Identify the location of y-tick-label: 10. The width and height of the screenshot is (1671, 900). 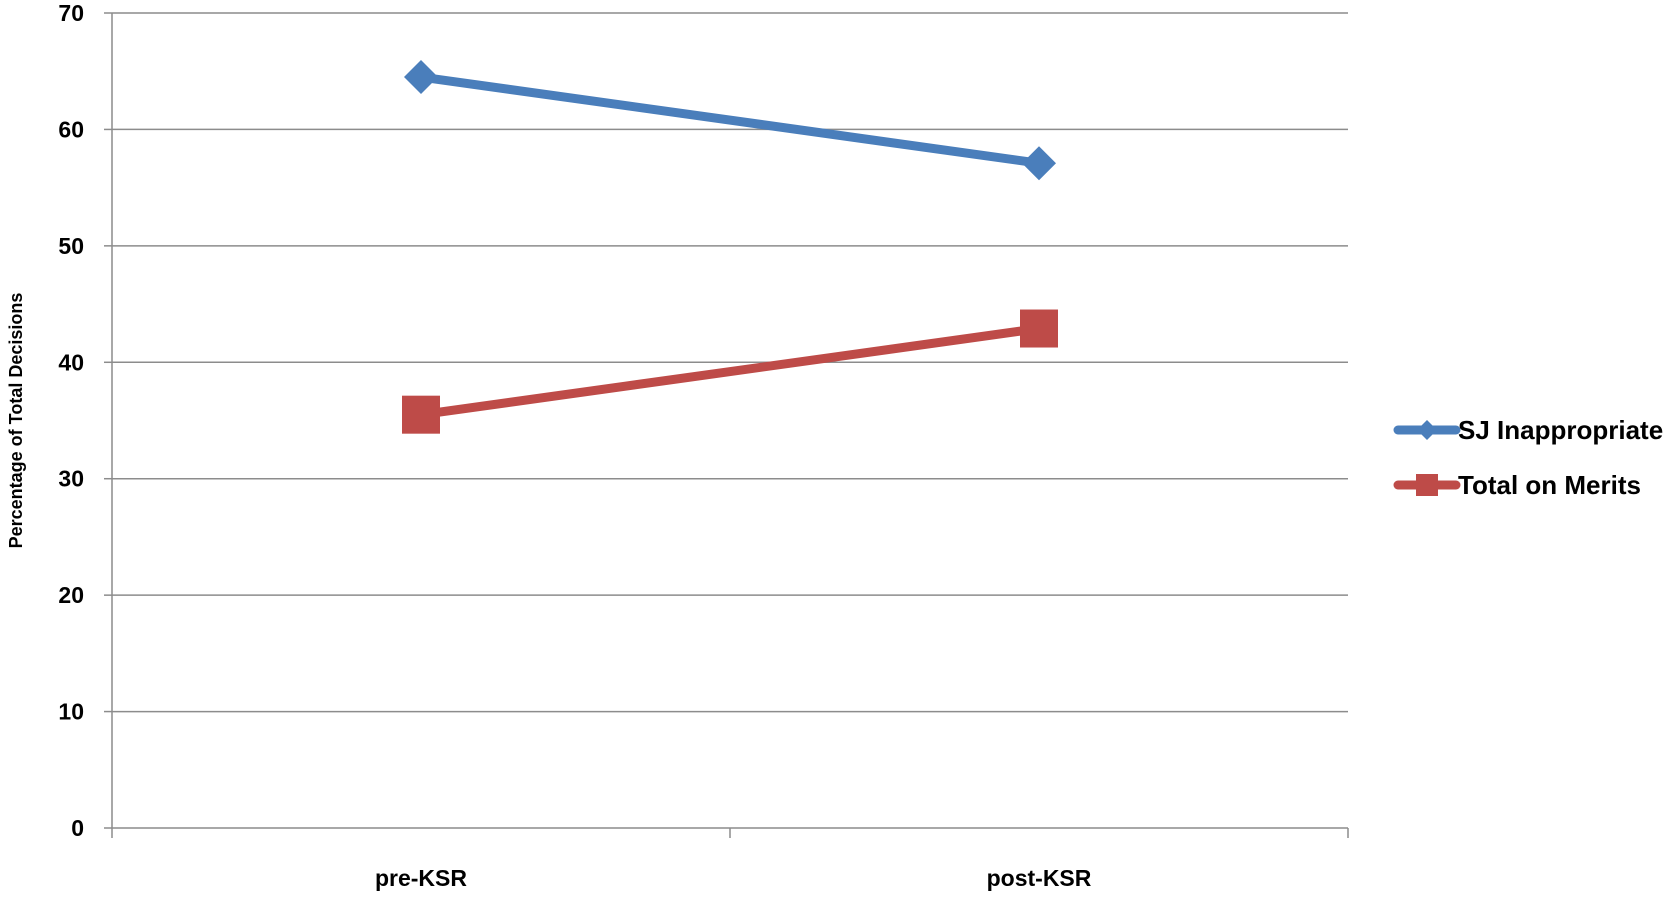
(71, 712).